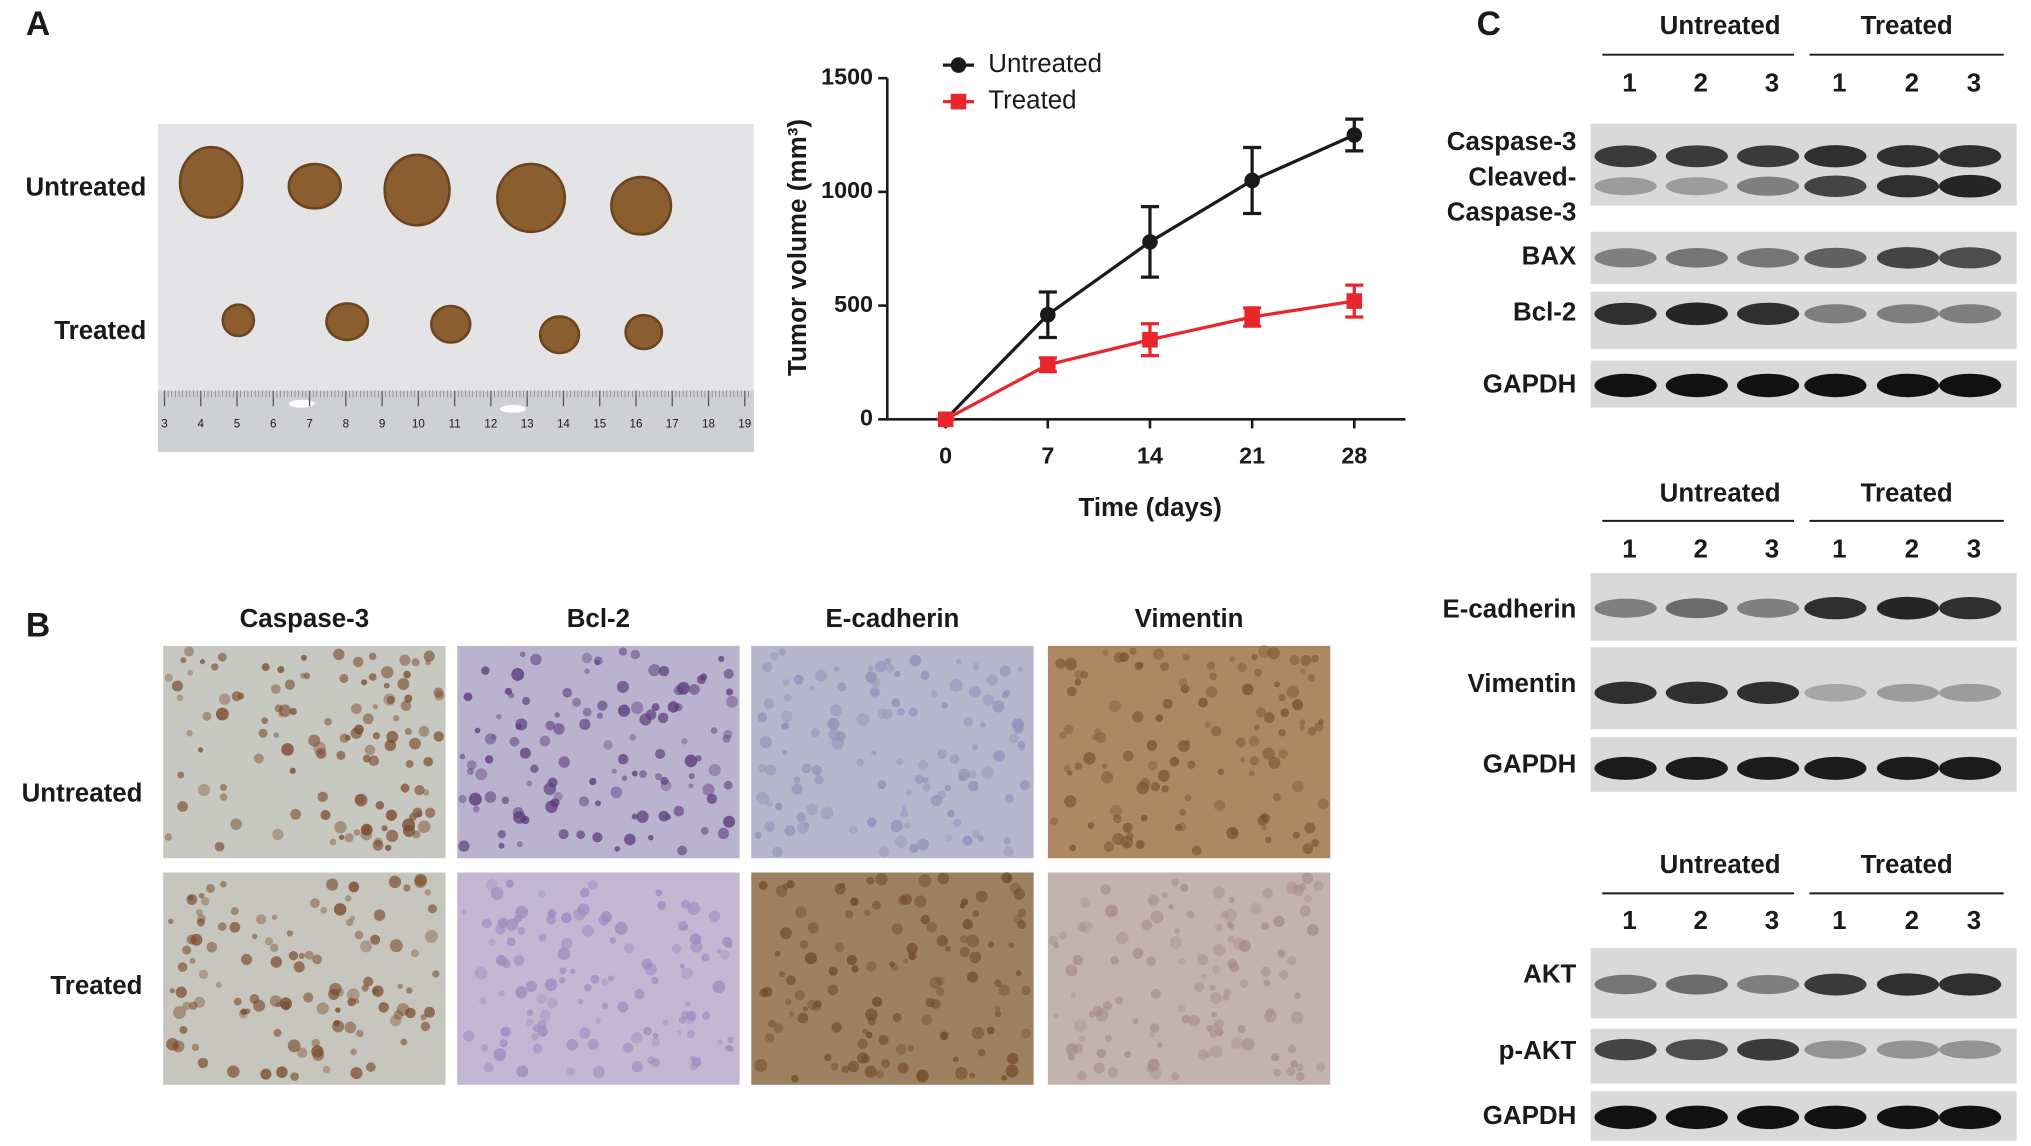  What do you see at coordinates (853, 304) in the screenshot?
I see `y-tick-label: 500` at bounding box center [853, 304].